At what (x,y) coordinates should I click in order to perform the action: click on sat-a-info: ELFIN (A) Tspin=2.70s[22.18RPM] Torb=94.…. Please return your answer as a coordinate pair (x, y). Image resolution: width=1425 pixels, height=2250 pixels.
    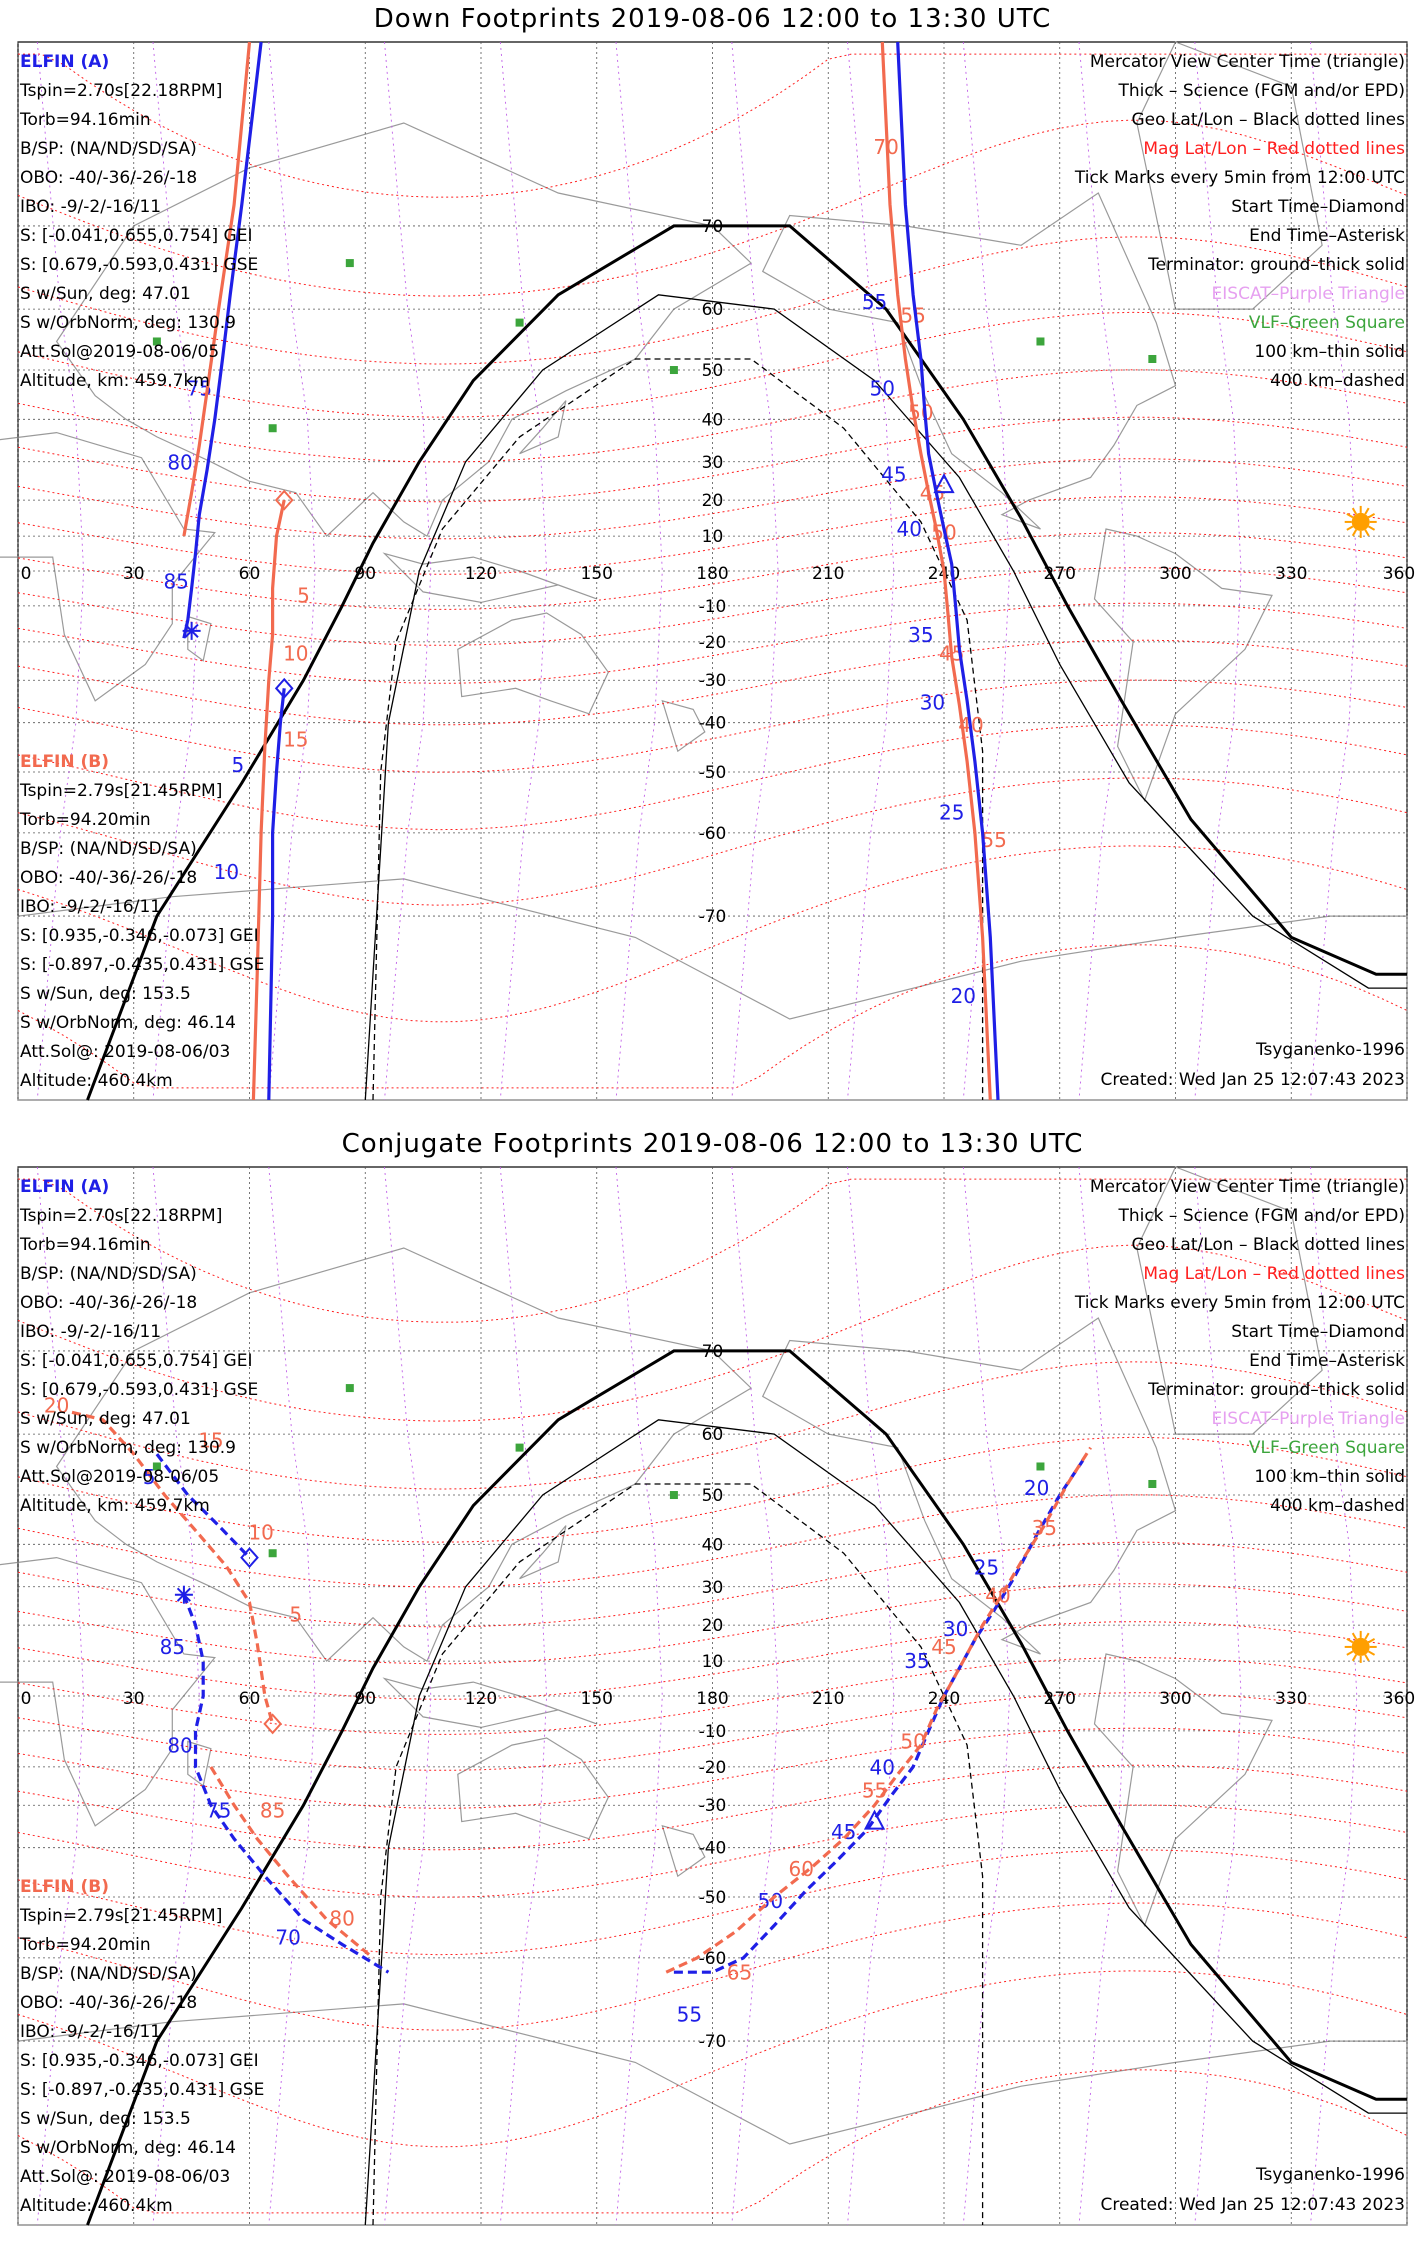
    Looking at the image, I should click on (139, 222).